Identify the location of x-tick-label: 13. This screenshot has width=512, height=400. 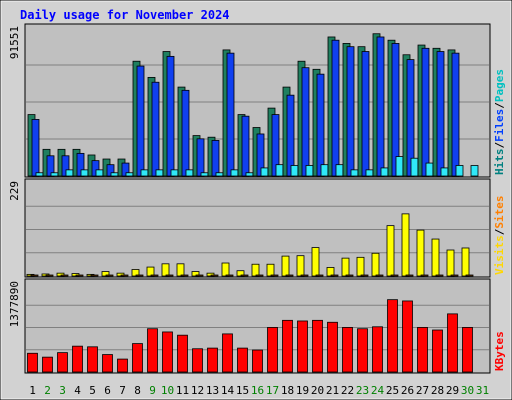
(212, 390).